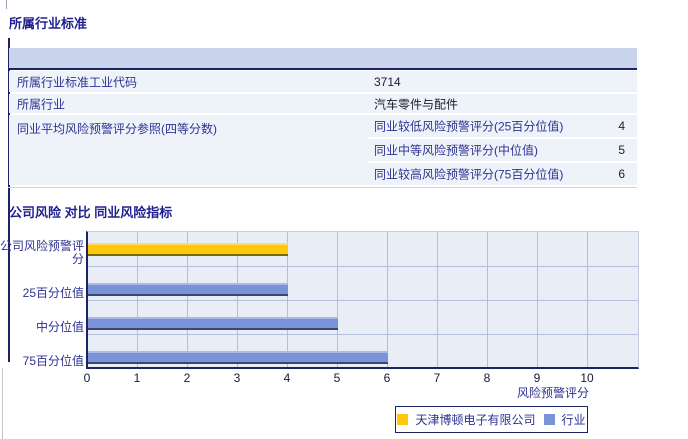 The height and width of the screenshot is (439, 688). I want to click on legend-label-industry: 行业, so click(573, 420).